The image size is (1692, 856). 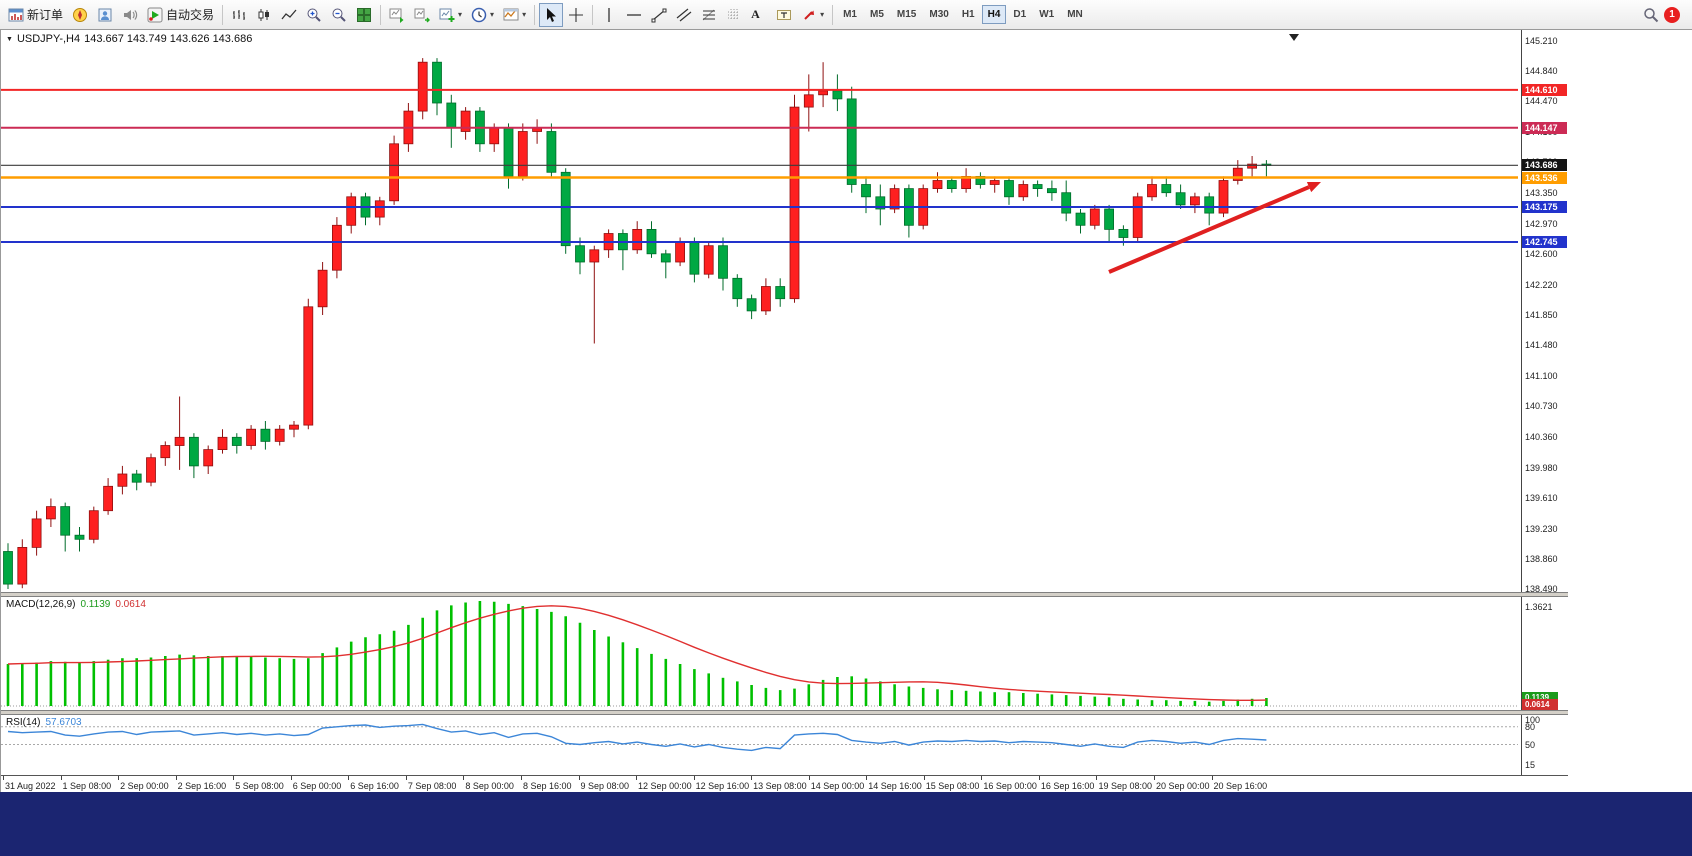 I want to click on price-axis-label: 141.480, so click(x=1541, y=345).